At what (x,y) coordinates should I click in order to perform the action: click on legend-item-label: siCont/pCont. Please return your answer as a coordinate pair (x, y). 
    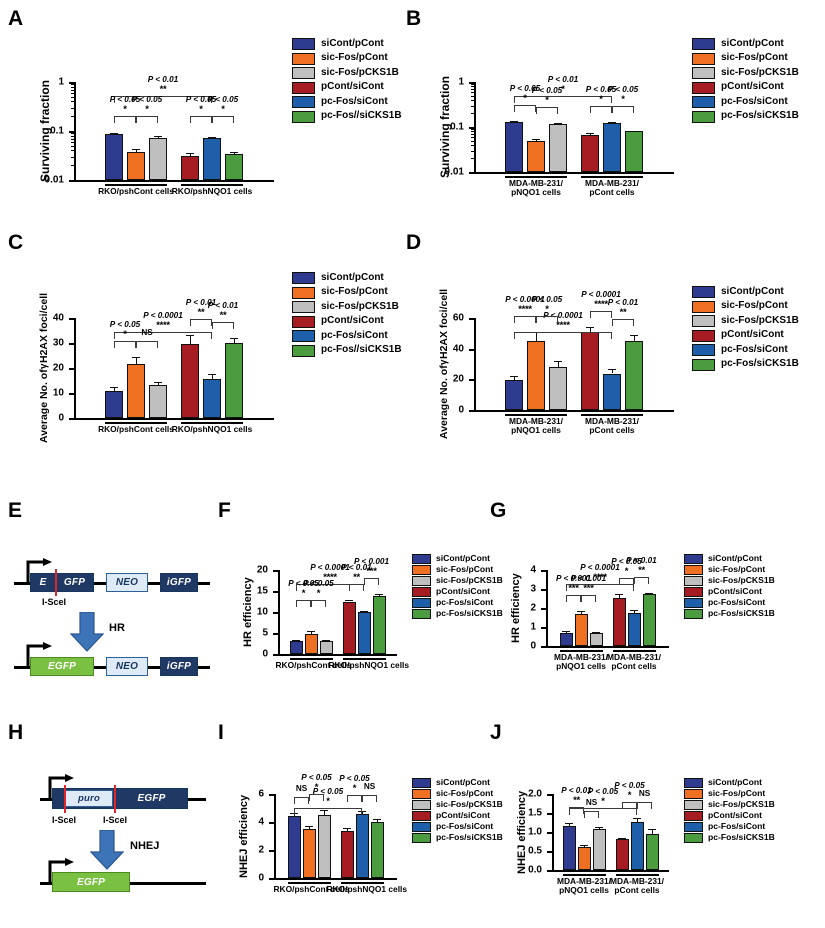
    Looking at the image, I should click on (735, 558).